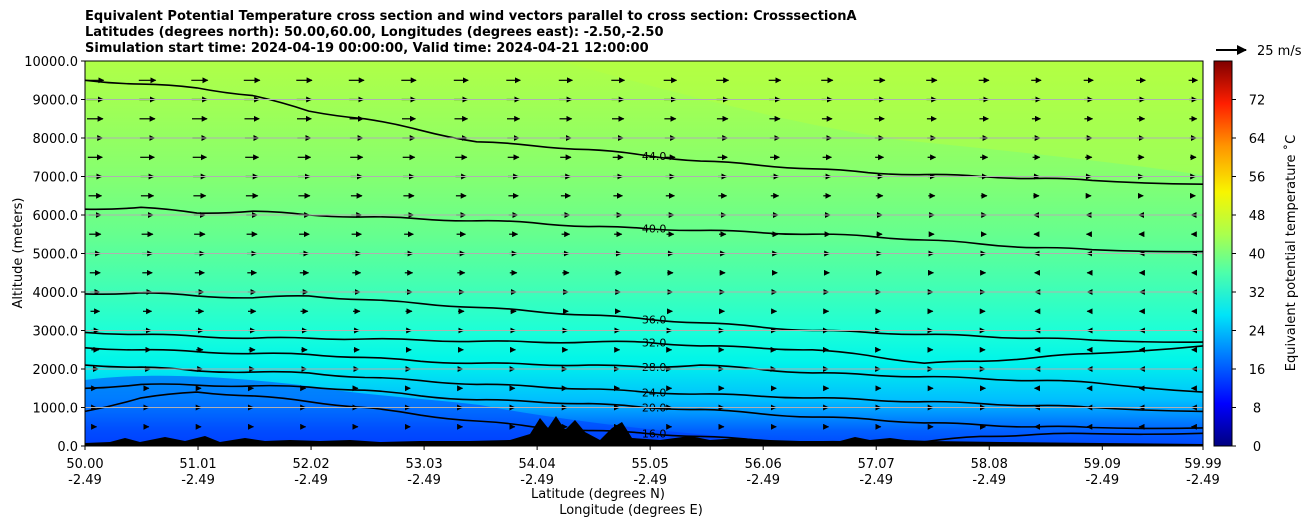 This screenshot has width=1308, height=526. Describe the element at coordinates (310, 464) in the screenshot. I see `x-tick-label-lat: 52.02` at that location.